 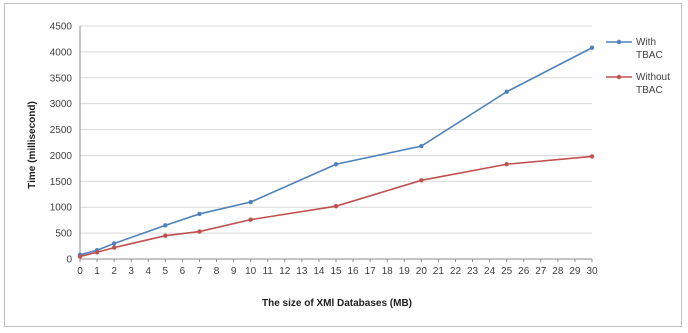 What do you see at coordinates (131, 271) in the screenshot?
I see `x-tick-label: 3` at bounding box center [131, 271].